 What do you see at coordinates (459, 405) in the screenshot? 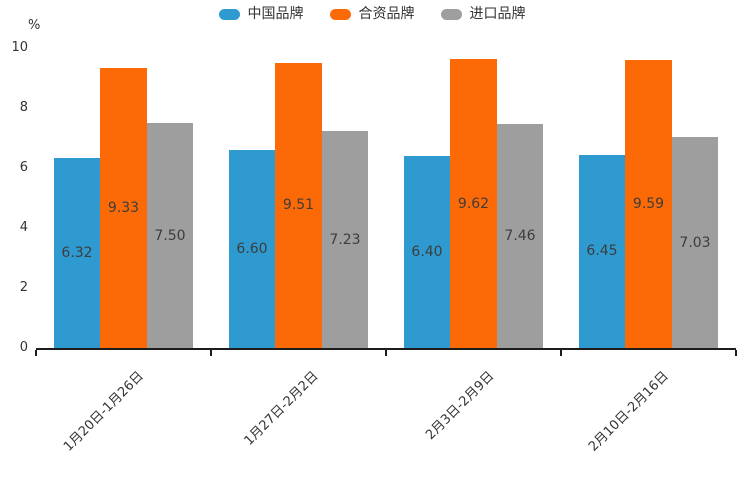
I see `x-axis-category-label: 2月3日-2月9日` at bounding box center [459, 405].